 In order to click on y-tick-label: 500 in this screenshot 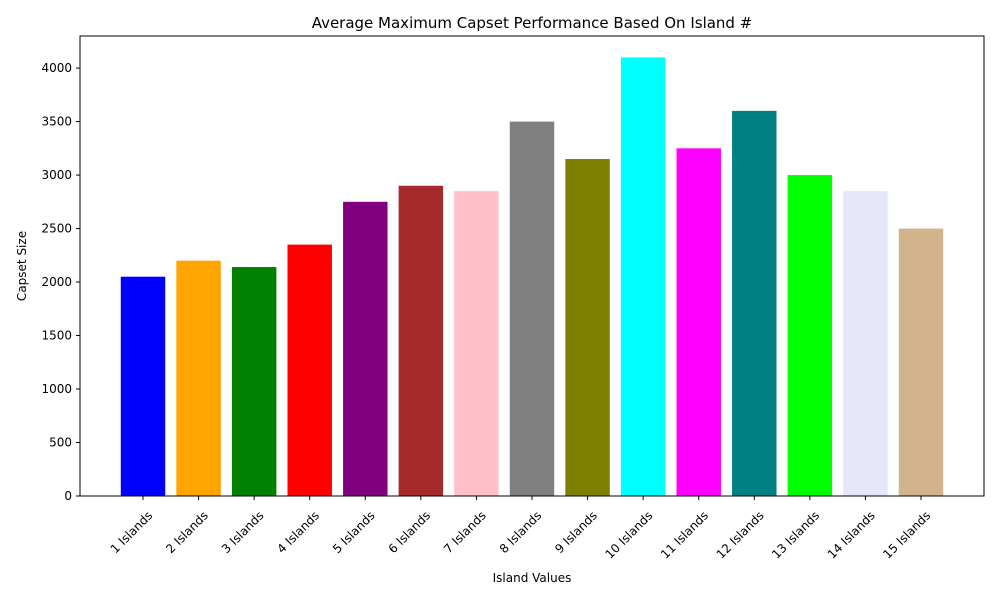, I will do `click(60, 443)`.